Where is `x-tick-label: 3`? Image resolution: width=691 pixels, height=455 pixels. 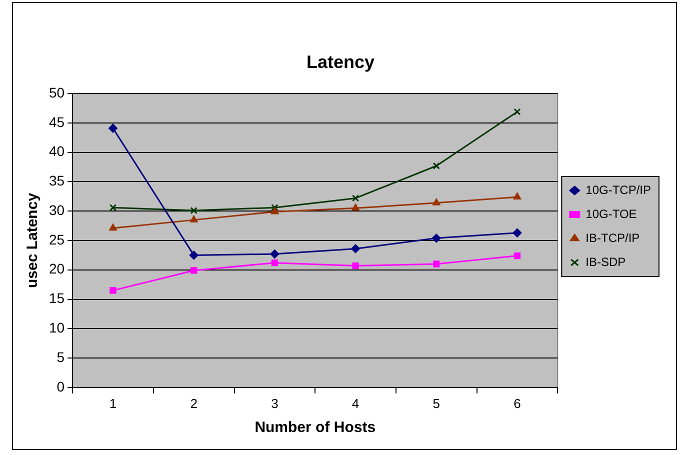
x-tick-label: 3 is located at coordinates (274, 403).